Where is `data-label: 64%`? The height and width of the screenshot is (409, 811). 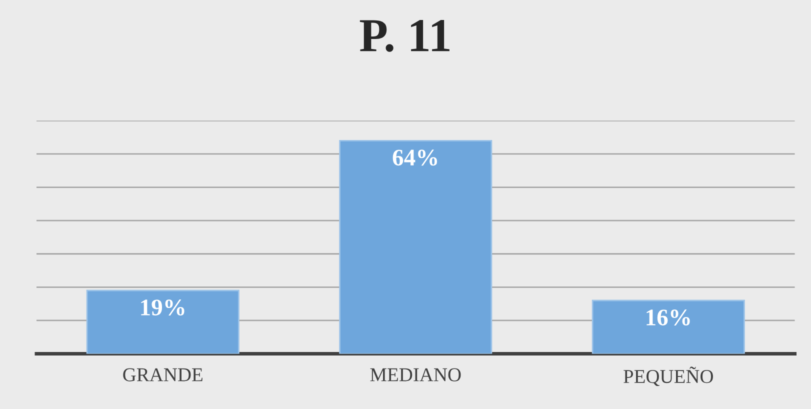
data-label: 64% is located at coordinates (415, 158).